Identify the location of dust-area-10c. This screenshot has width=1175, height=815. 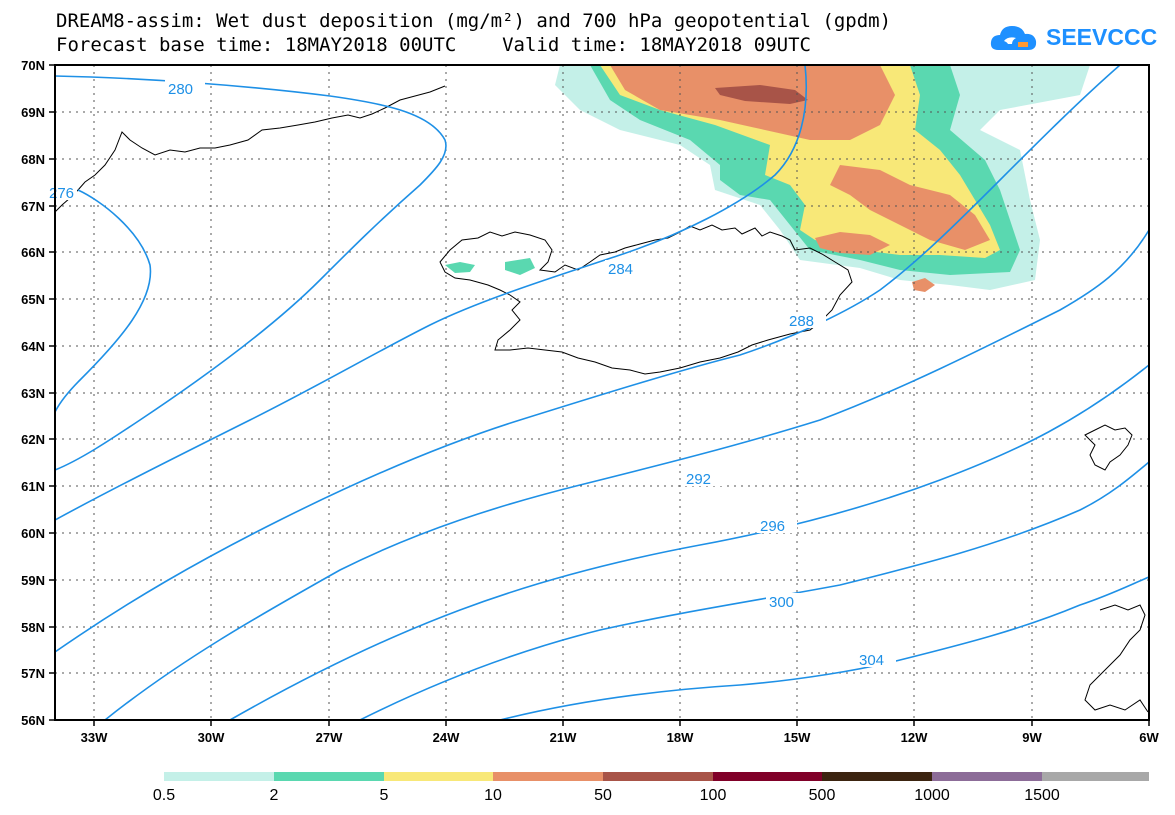
(852, 243).